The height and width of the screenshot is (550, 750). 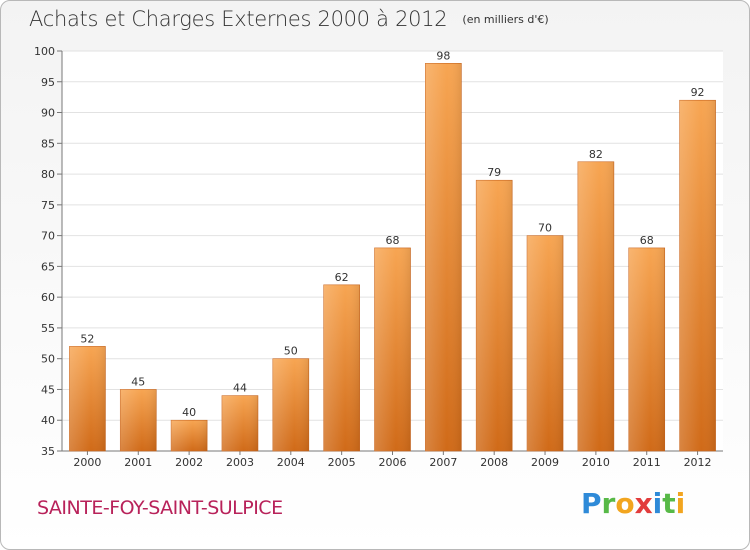 What do you see at coordinates (160, 508) in the screenshot?
I see `commune-name: SAINTE-FOY-SAINT-SULPICE` at bounding box center [160, 508].